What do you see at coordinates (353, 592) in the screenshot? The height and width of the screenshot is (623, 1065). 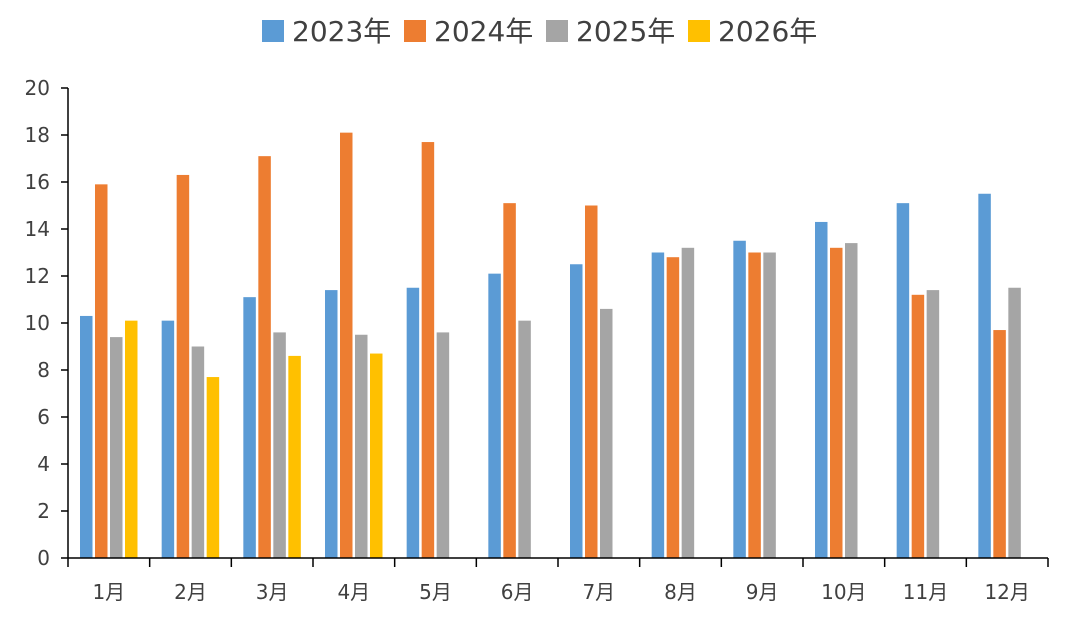 I see `x-tick-label: 4月` at bounding box center [353, 592].